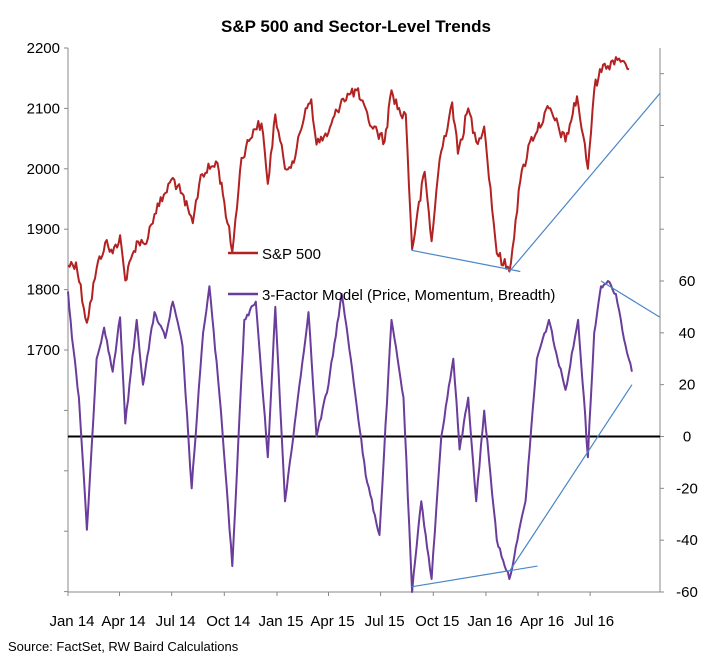 Image resolution: width=713 pixels, height=658 pixels. Describe the element at coordinates (43, 350) in the screenshot. I see `left-axis-tick-label: 1700` at that location.